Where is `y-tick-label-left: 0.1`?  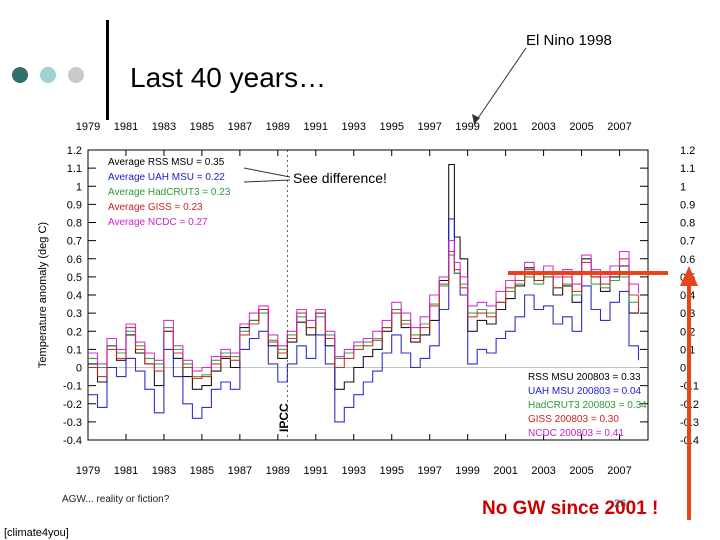 y-tick-label-left: 0.1 is located at coordinates (74, 350).